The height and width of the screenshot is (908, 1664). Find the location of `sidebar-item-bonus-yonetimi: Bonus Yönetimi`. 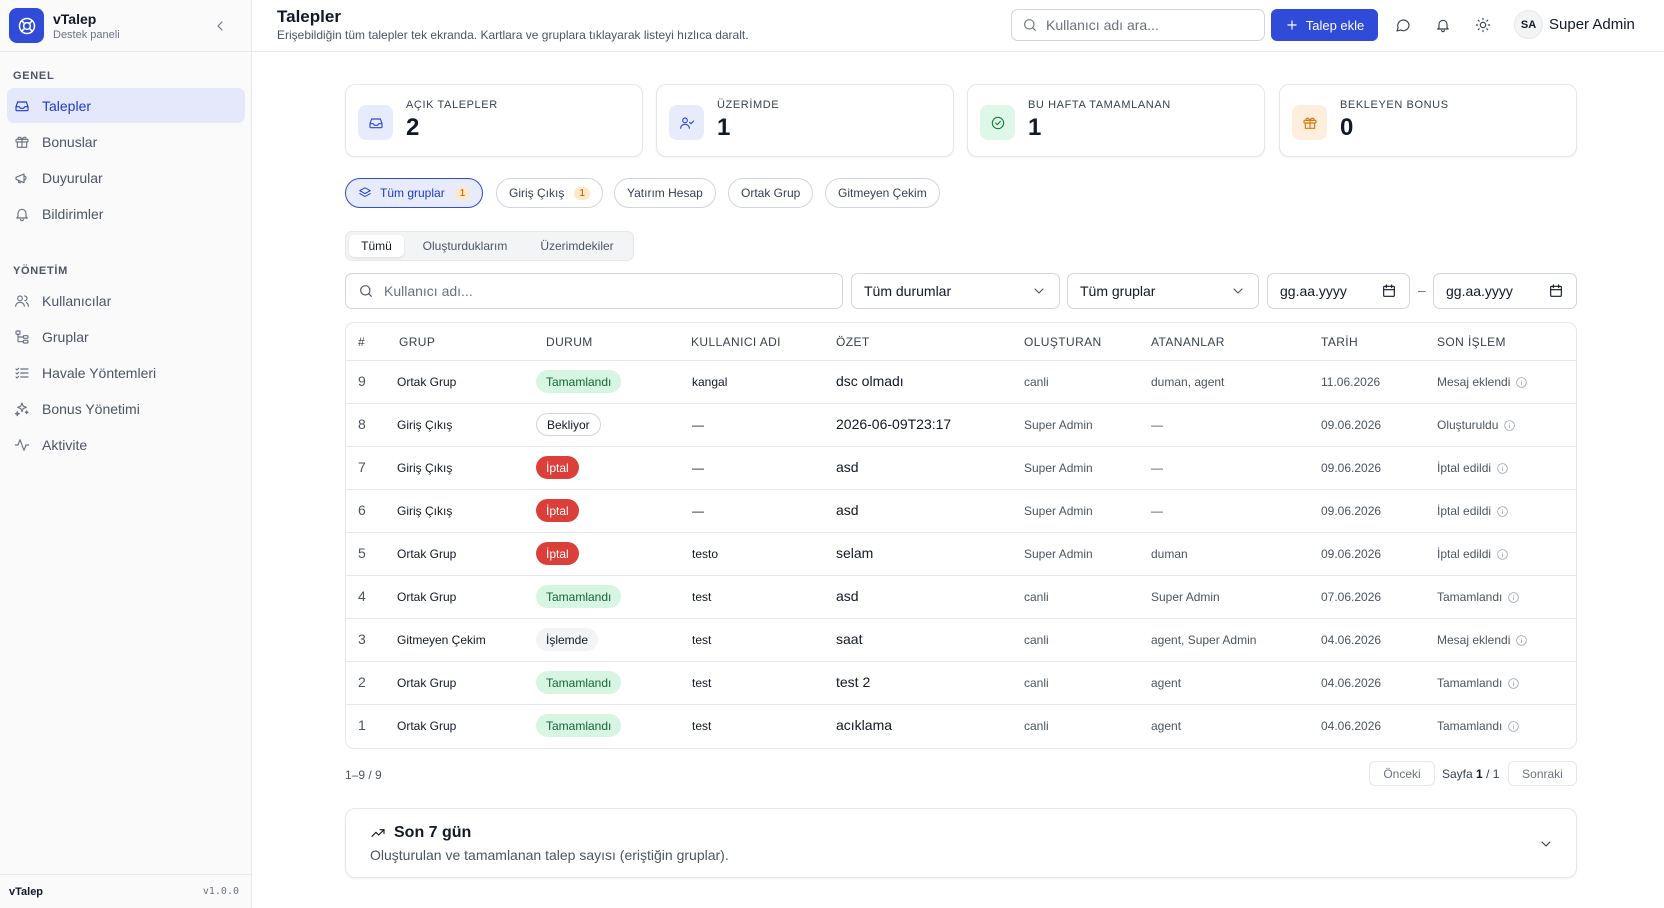

sidebar-item-bonus-yonetimi: Bonus Yönetimi is located at coordinates (126, 408).